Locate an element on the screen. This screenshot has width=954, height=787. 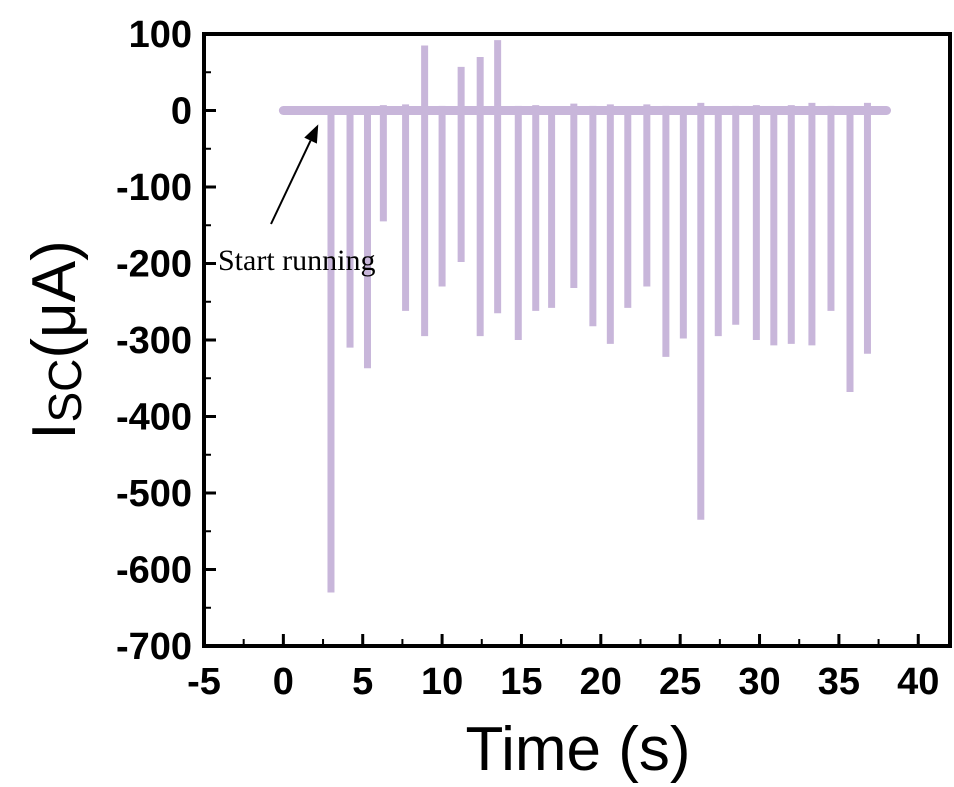
y-tick-label: -700 is located at coordinates (154, 647).